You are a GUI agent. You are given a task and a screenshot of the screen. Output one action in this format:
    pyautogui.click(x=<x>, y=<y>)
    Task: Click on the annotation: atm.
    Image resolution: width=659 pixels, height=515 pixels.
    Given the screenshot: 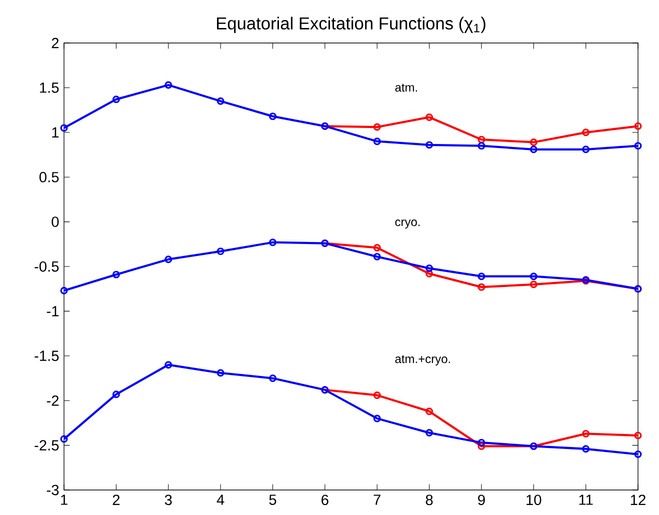 What is the action you would take?
    pyautogui.click(x=406, y=88)
    